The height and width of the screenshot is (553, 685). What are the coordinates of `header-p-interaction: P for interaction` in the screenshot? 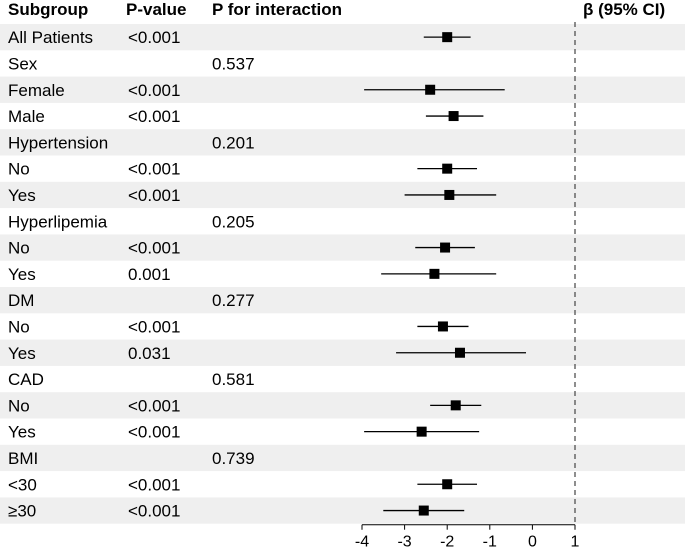 It's located at (277, 9).